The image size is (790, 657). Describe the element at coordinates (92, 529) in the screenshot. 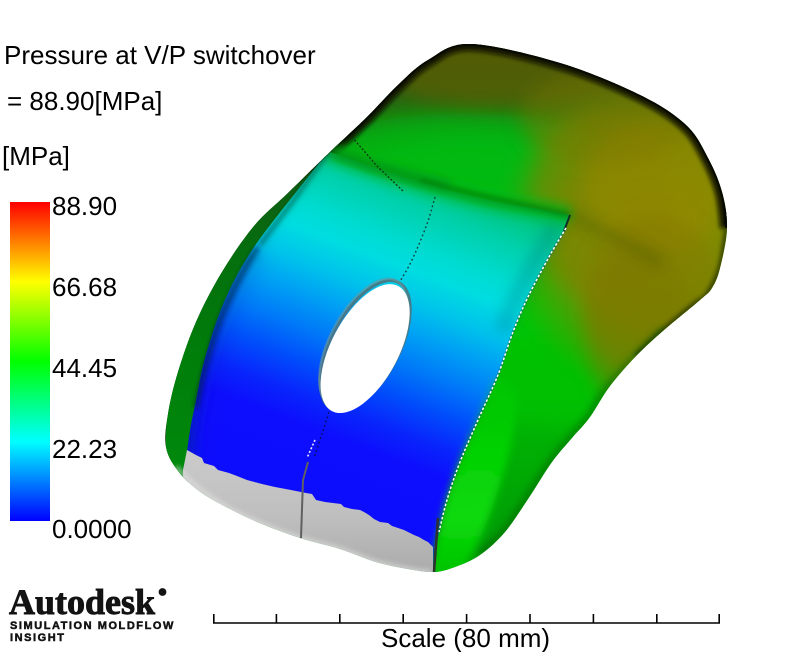

I see `svg-text: 0.0000` at that location.